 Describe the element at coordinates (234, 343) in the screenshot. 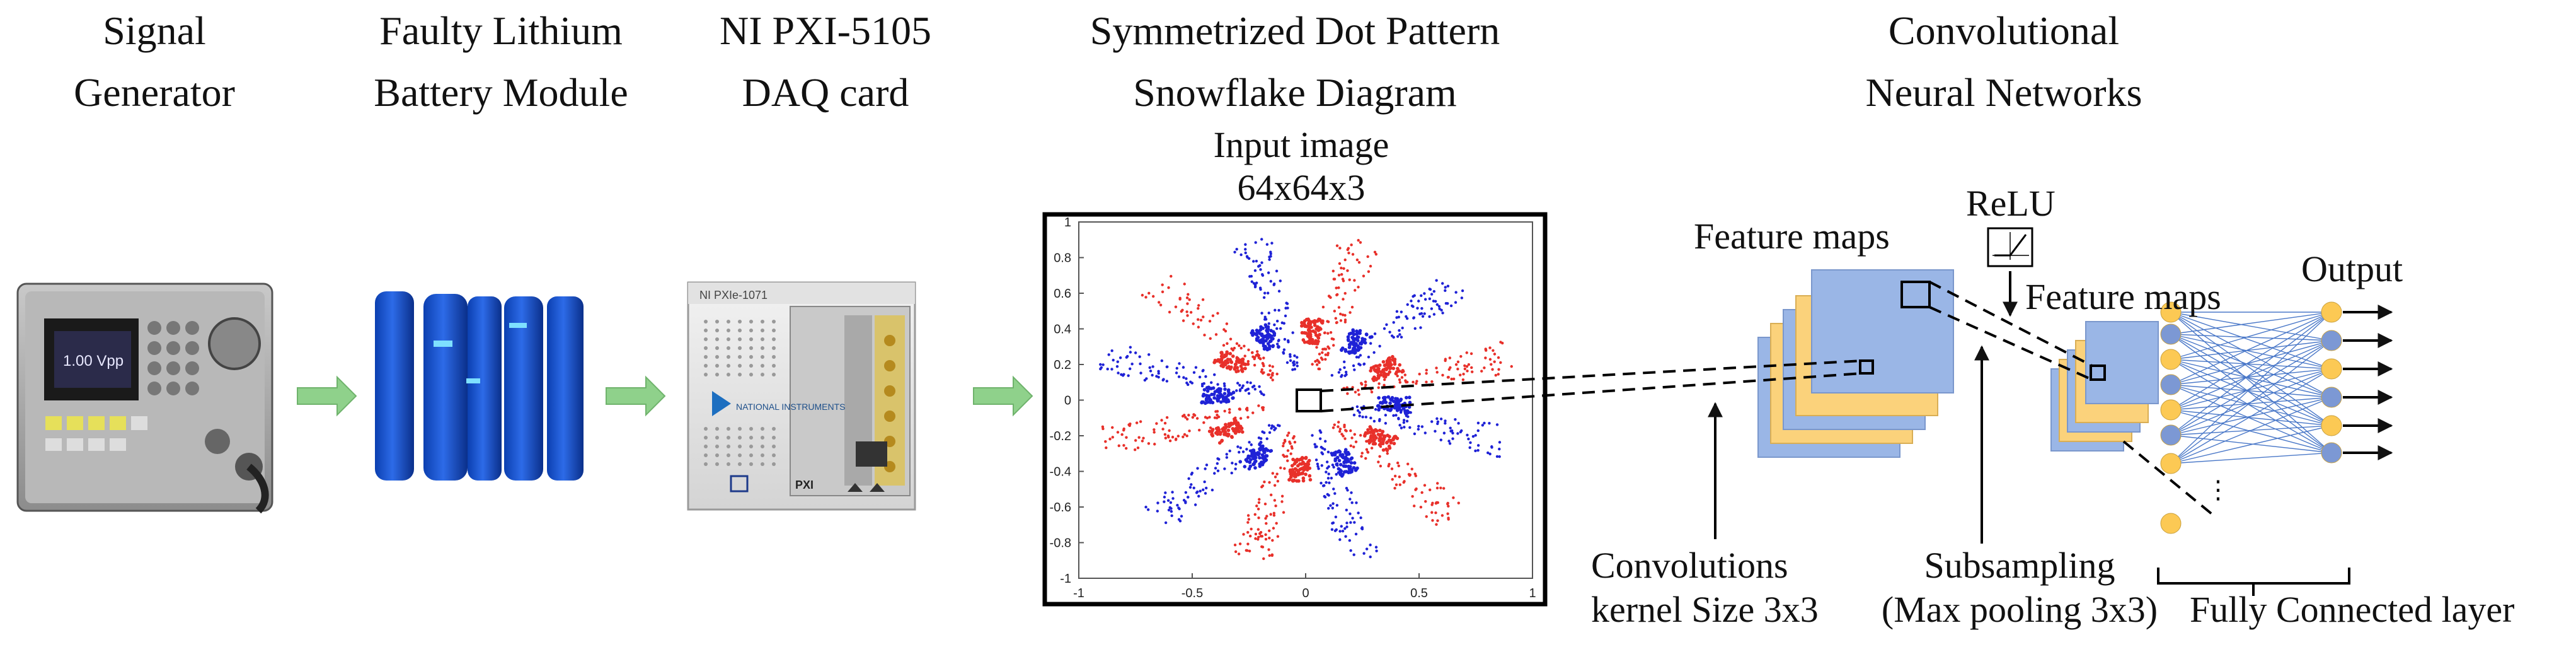

I see `generator-knob` at that location.